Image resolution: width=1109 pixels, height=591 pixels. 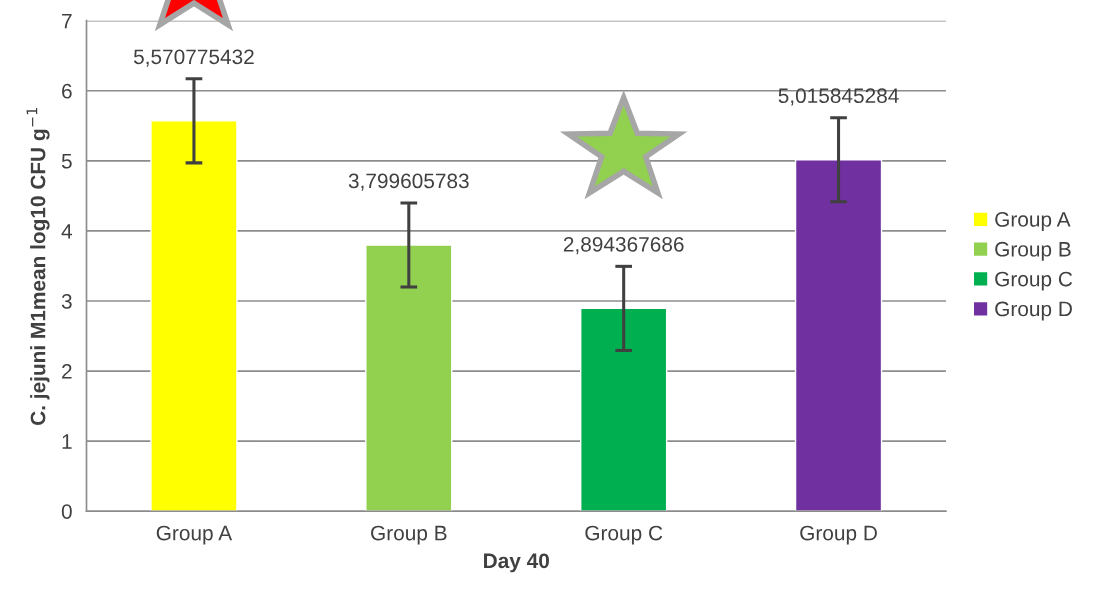 What do you see at coordinates (66, 301) in the screenshot?
I see `y-tick-label: 3` at bounding box center [66, 301].